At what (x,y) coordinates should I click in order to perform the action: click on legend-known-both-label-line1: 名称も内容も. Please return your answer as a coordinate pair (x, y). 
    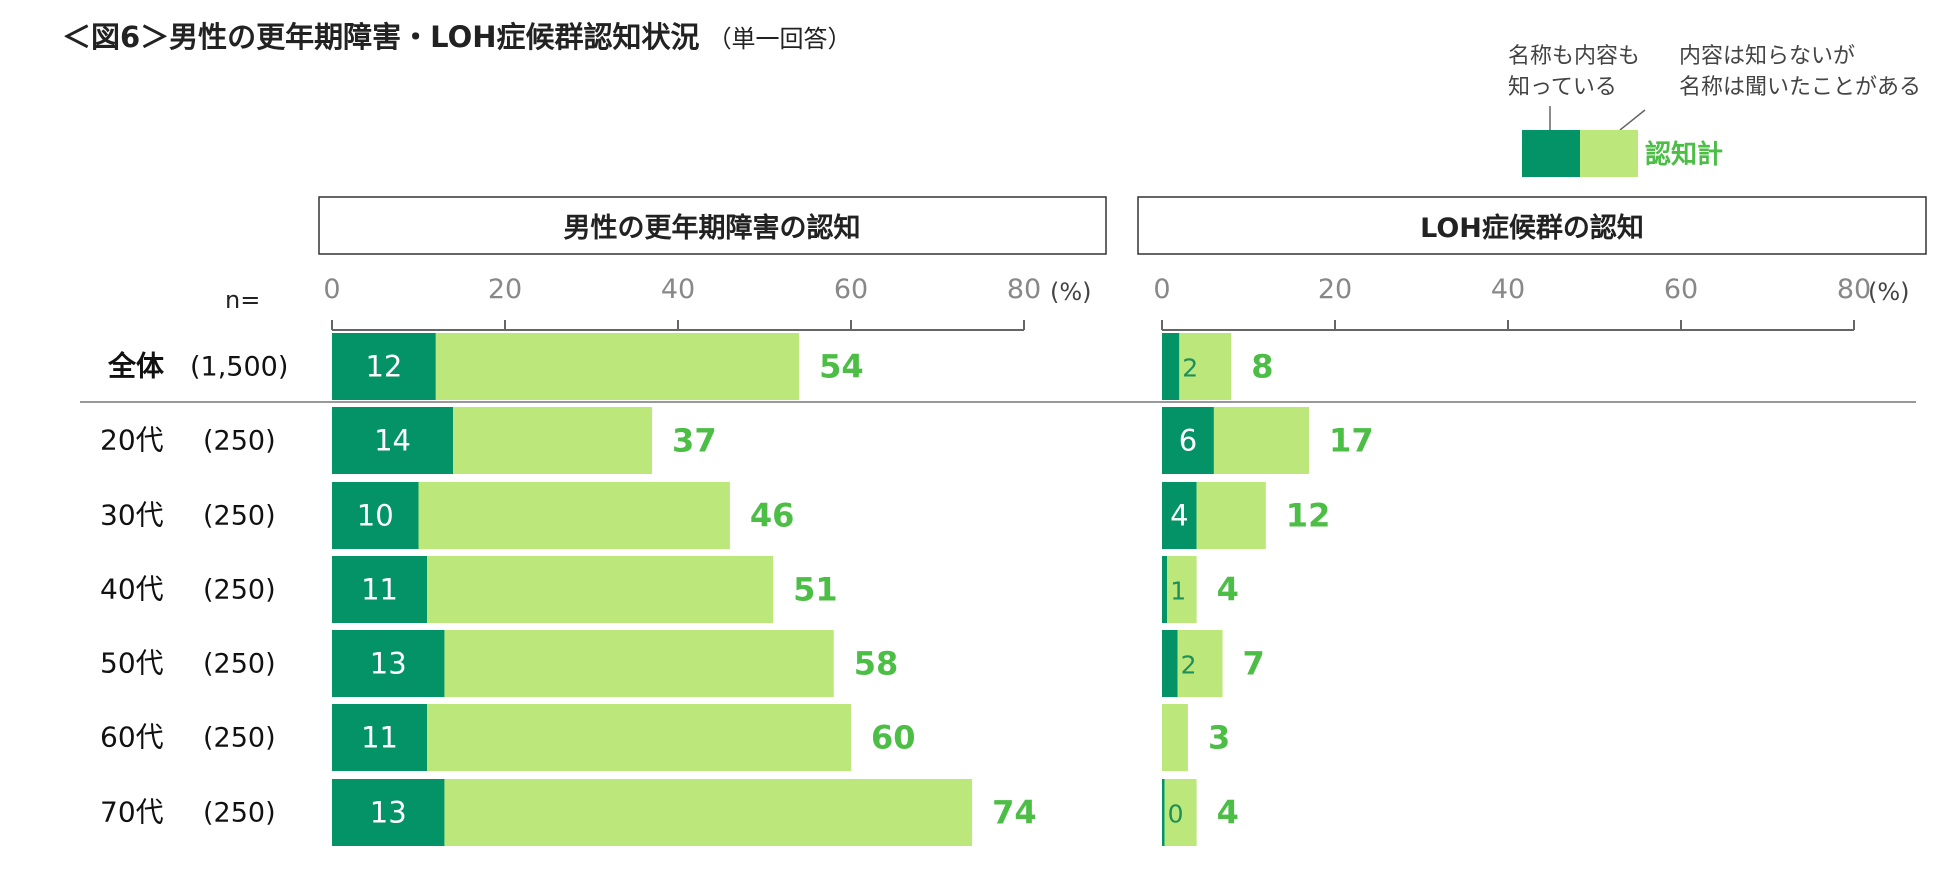
    Looking at the image, I should click on (1574, 56).